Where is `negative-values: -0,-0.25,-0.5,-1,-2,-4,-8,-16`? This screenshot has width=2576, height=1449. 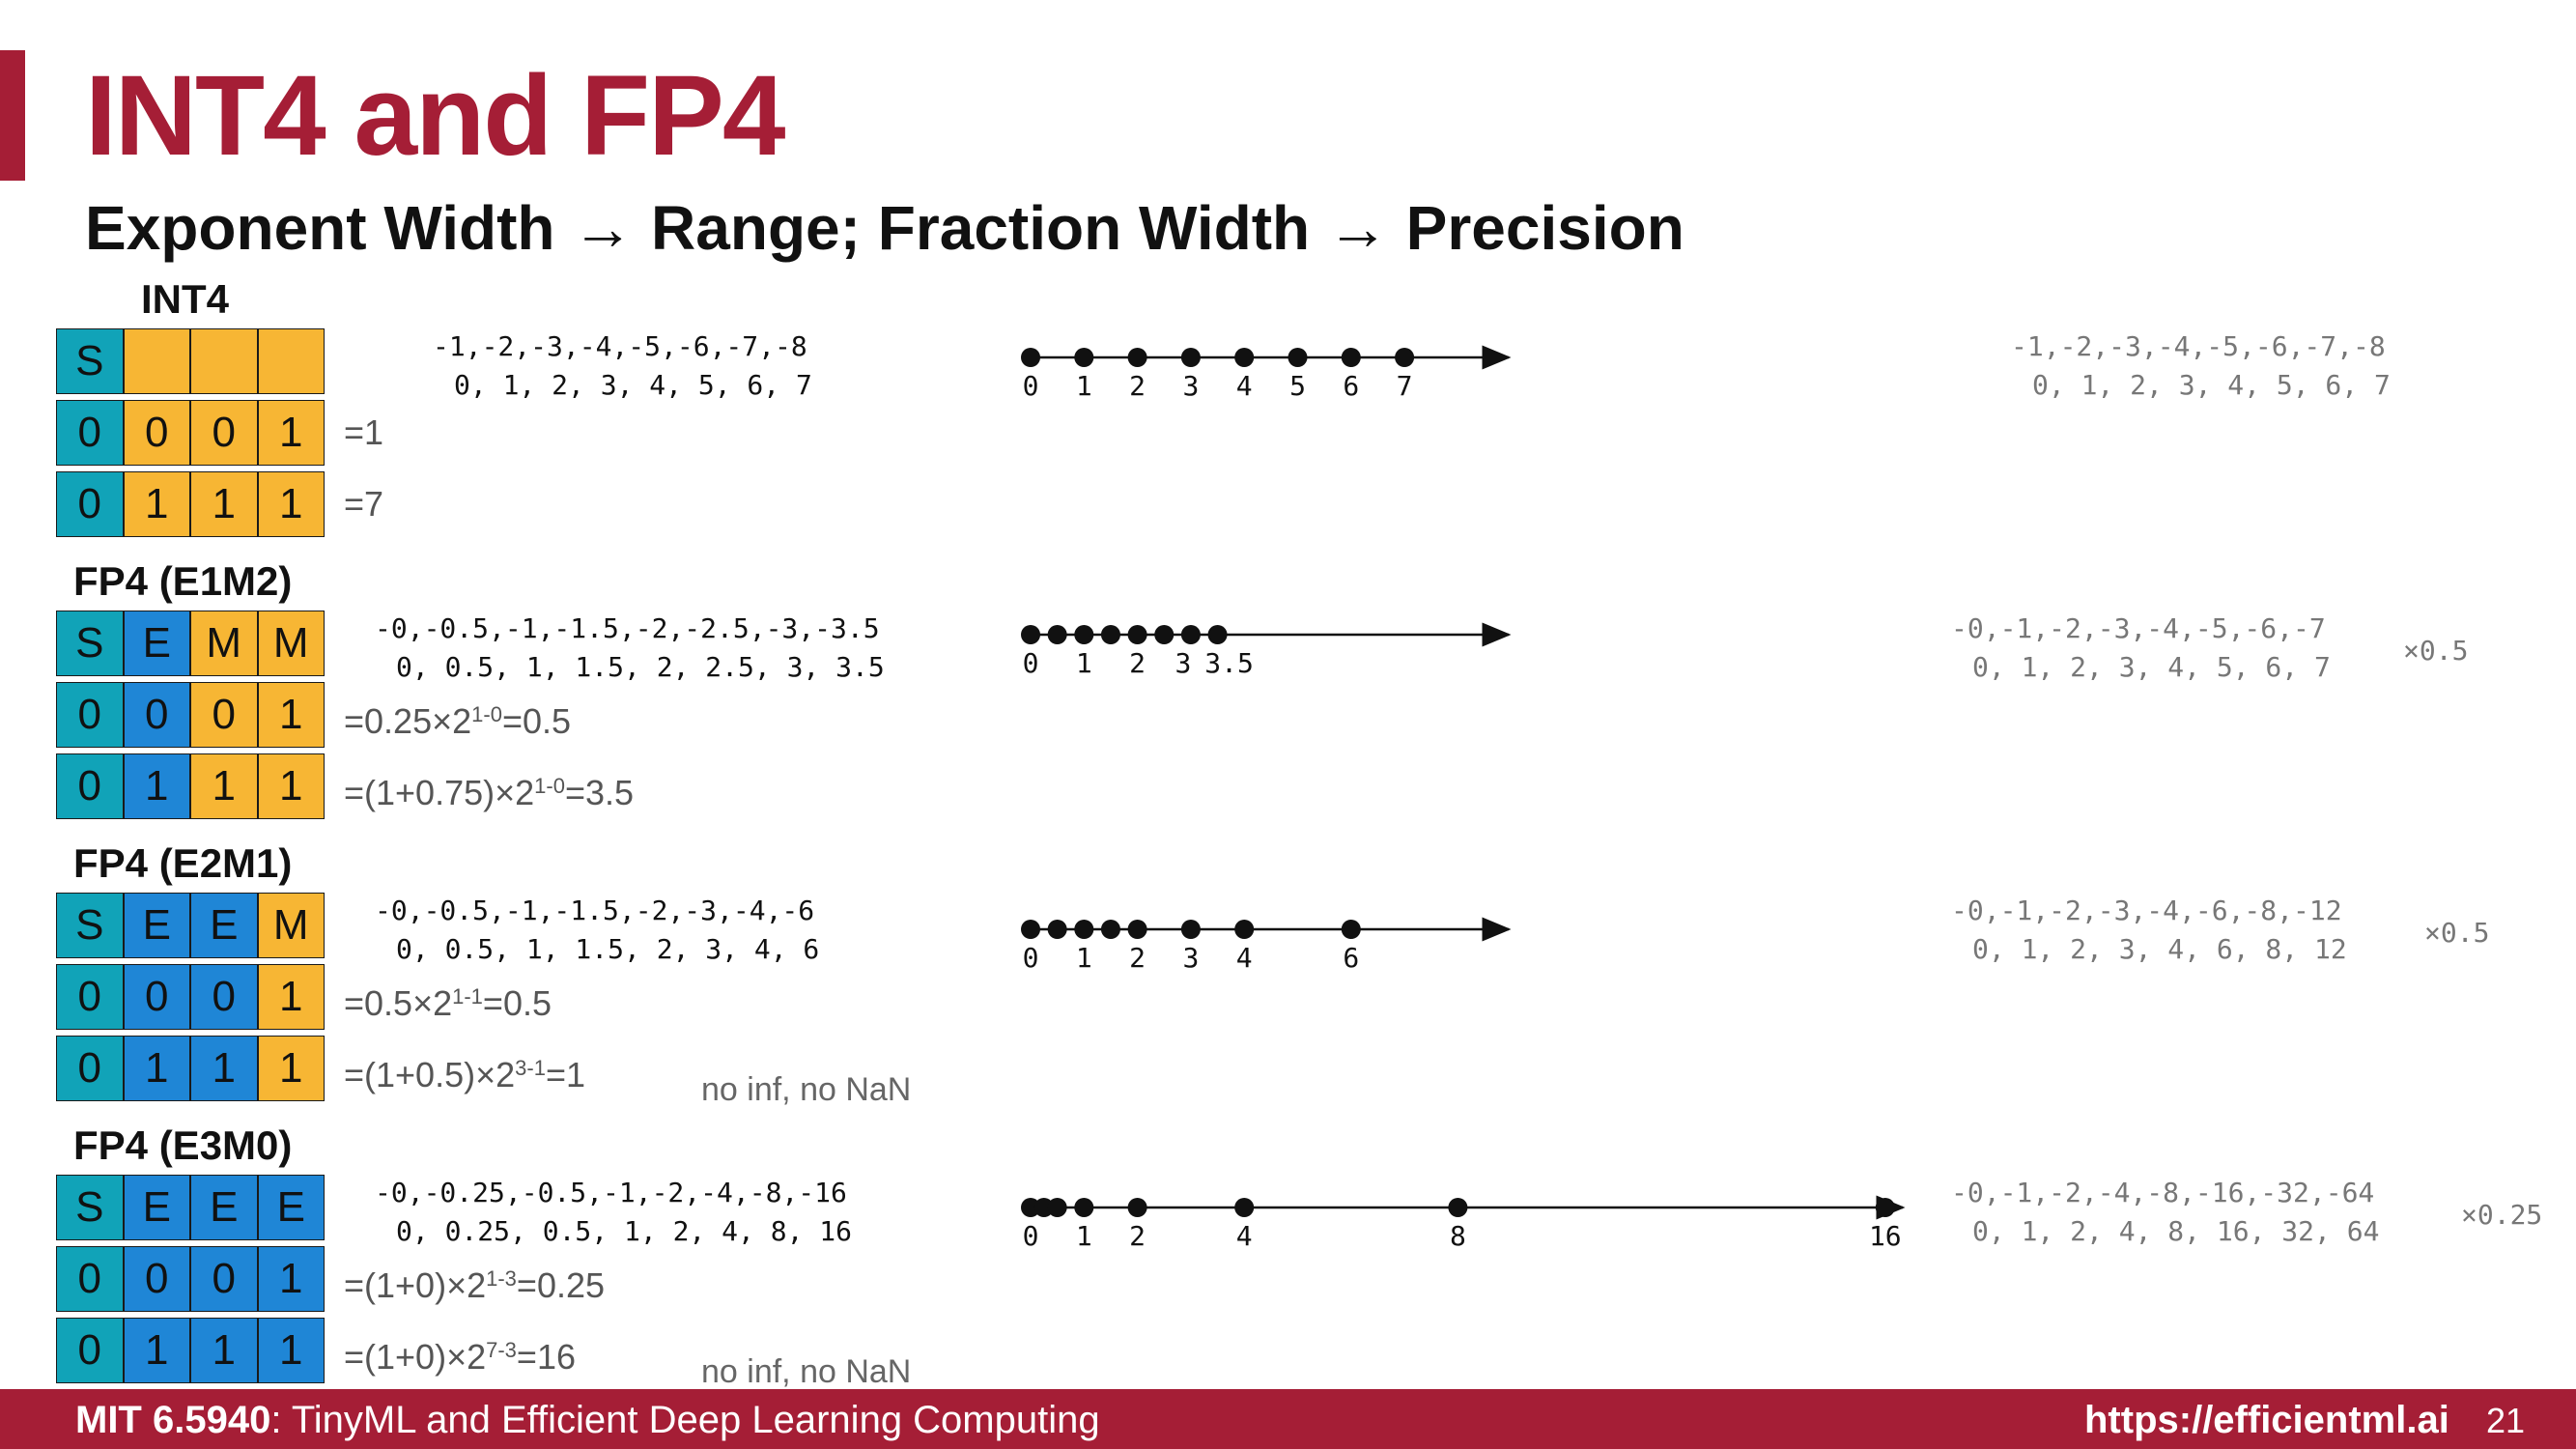 negative-values: -0,-0.25,-0.5,-1,-2,-4,-8,-16 is located at coordinates (611, 1192).